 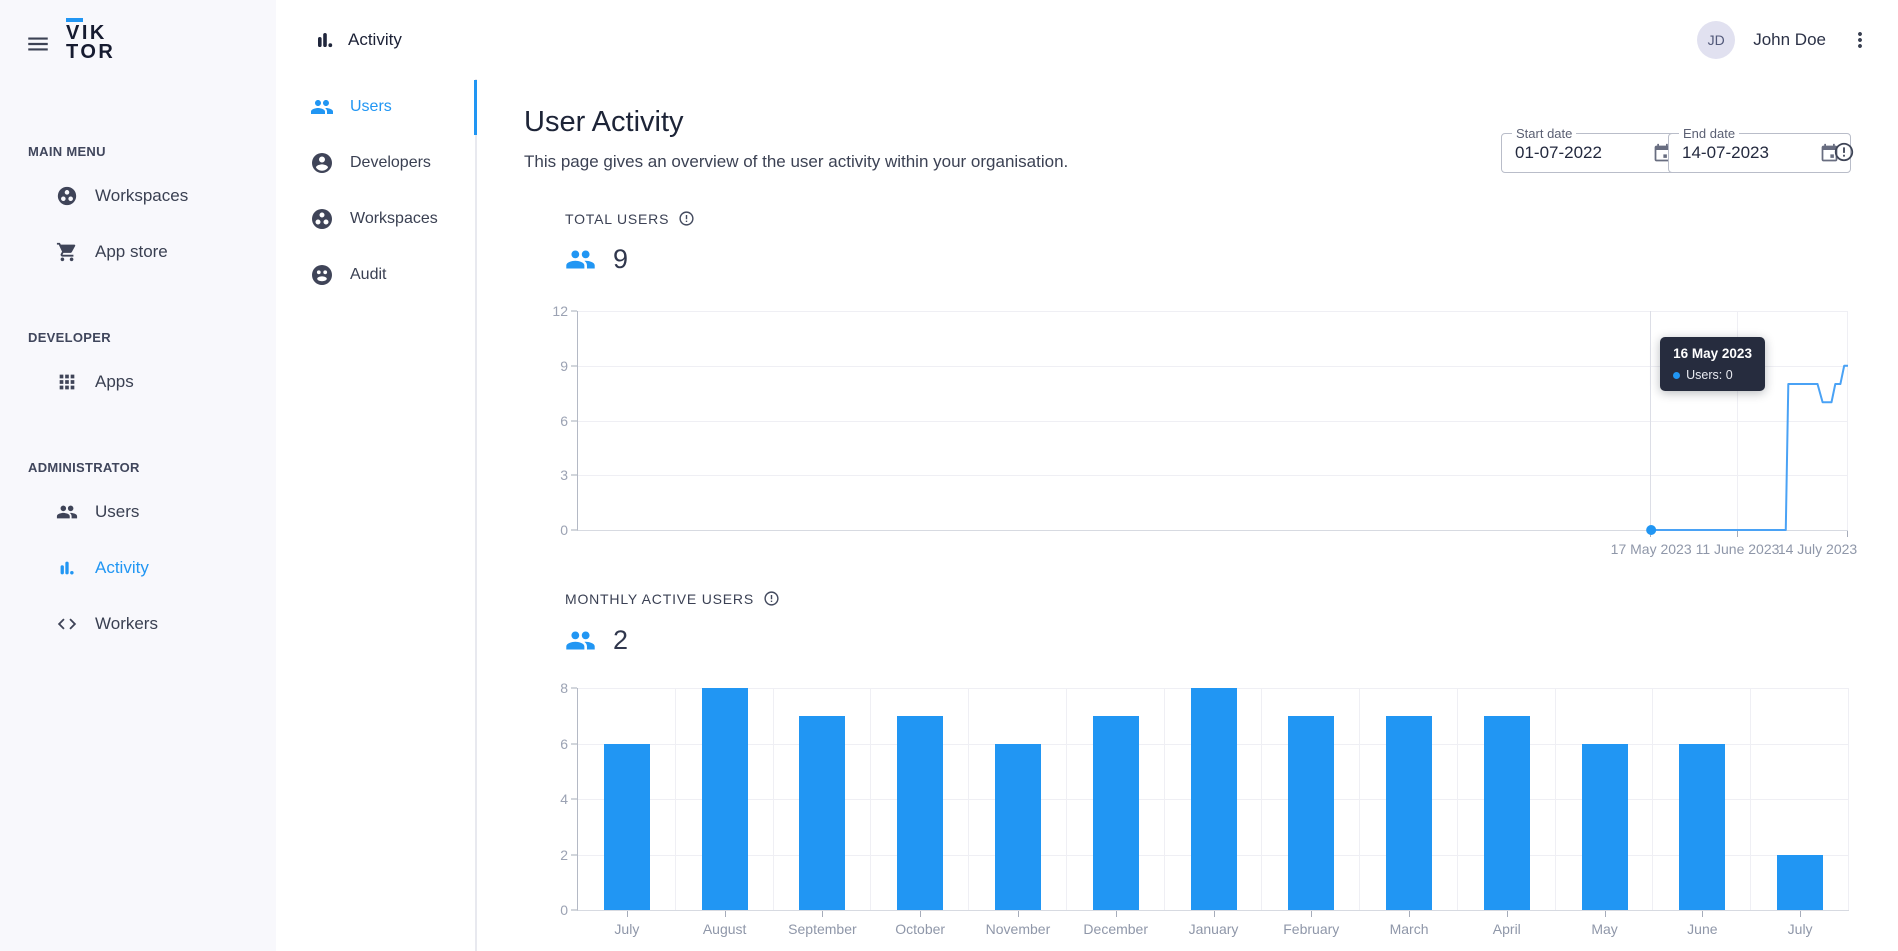 What do you see at coordinates (564, 530) in the screenshot?
I see `y-axis-label: 0` at bounding box center [564, 530].